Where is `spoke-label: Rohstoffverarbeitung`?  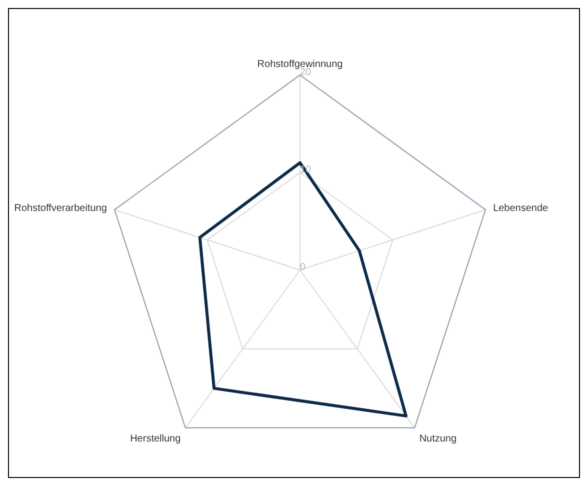
spoke-label: Rohstoffverarbeitung is located at coordinates (60, 208).